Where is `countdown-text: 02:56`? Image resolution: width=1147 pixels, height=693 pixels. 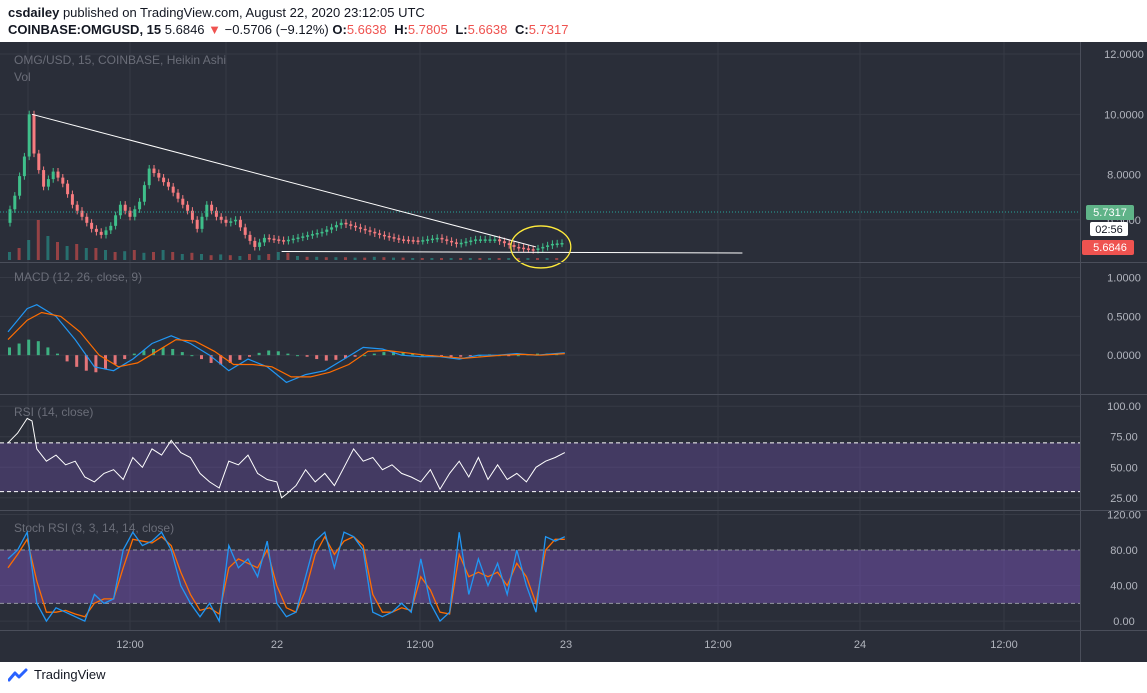
countdown-text: 02:56 is located at coordinates (1109, 230).